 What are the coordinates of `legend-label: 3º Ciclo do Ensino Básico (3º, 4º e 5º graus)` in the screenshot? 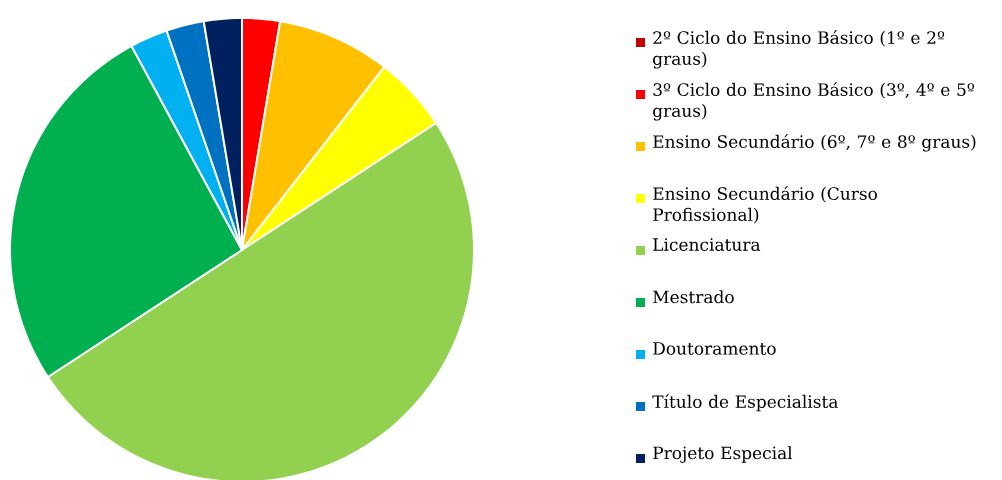 It's located at (814, 101).